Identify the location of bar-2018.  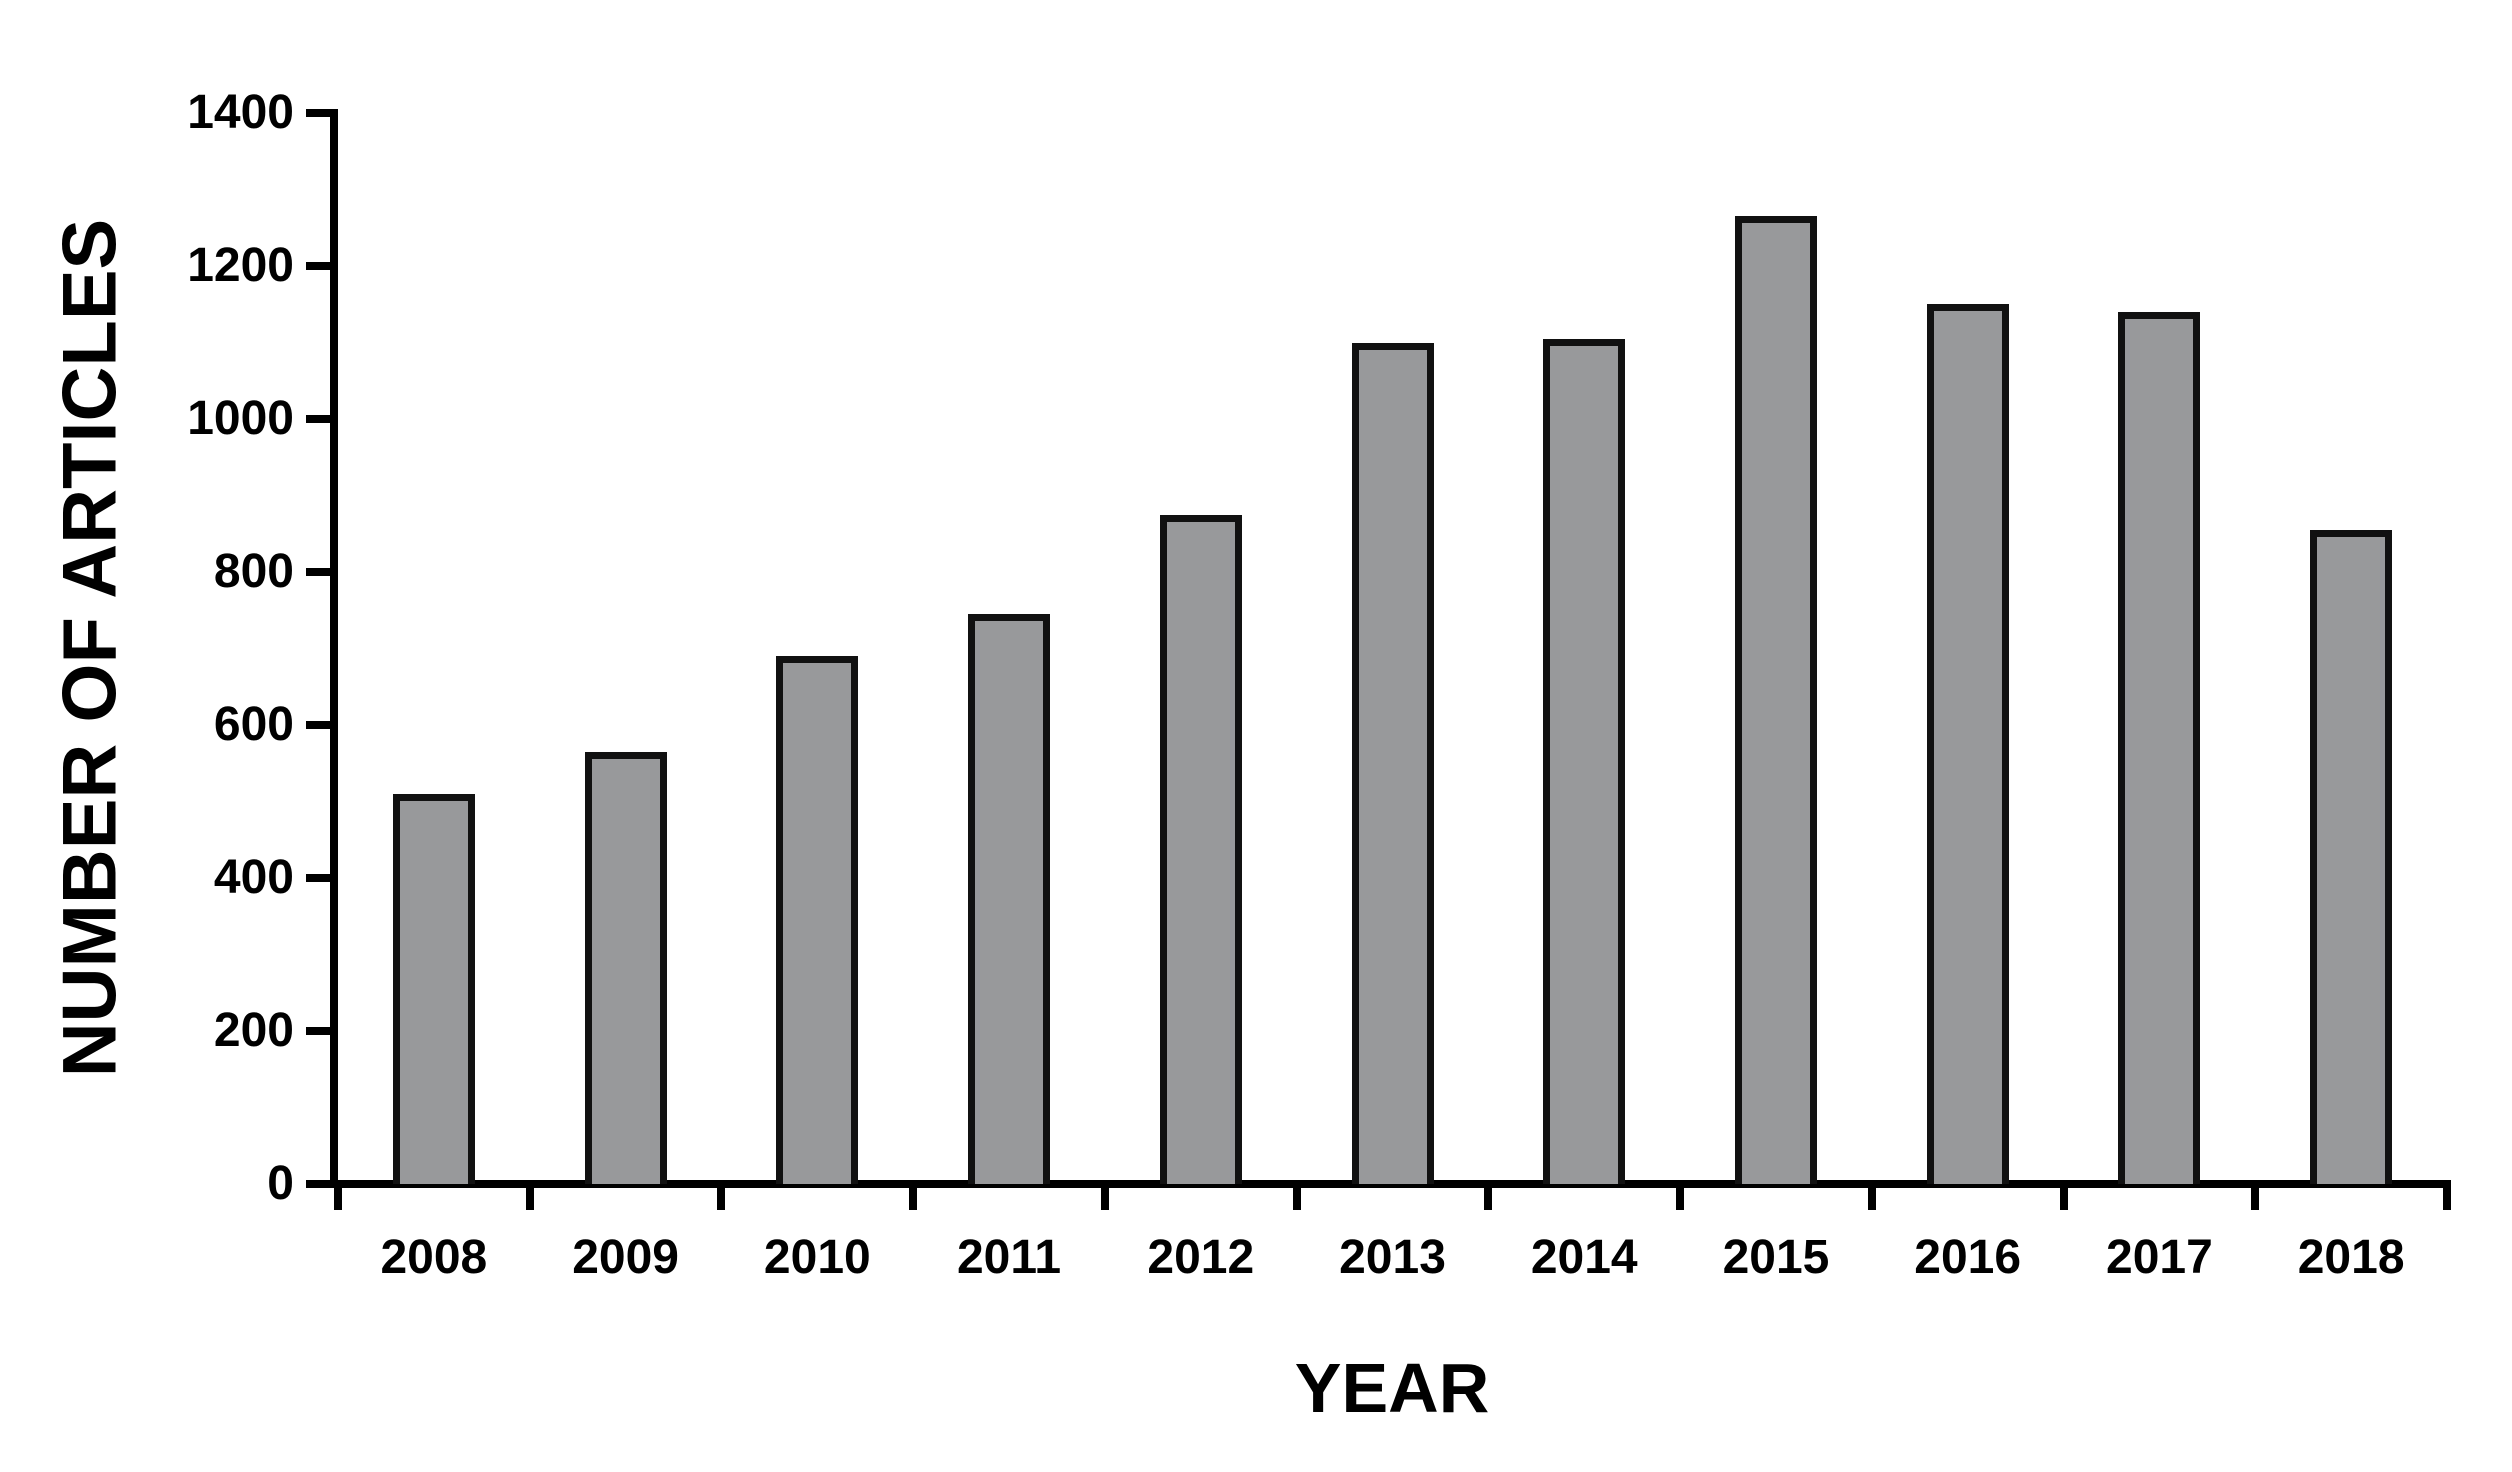
(2351, 856).